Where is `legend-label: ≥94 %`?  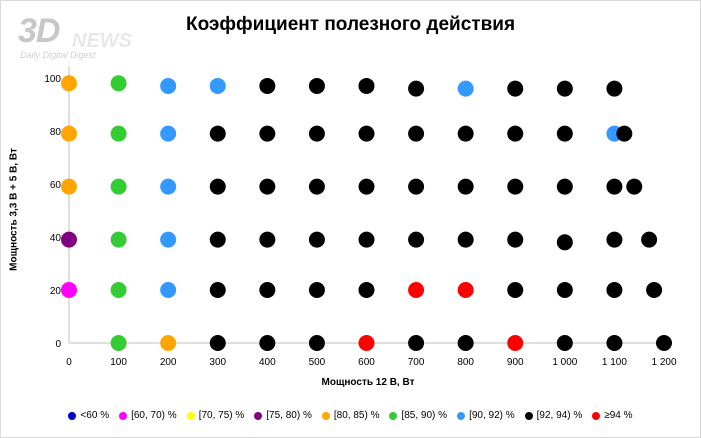 legend-label: ≥94 % is located at coordinates (618, 415).